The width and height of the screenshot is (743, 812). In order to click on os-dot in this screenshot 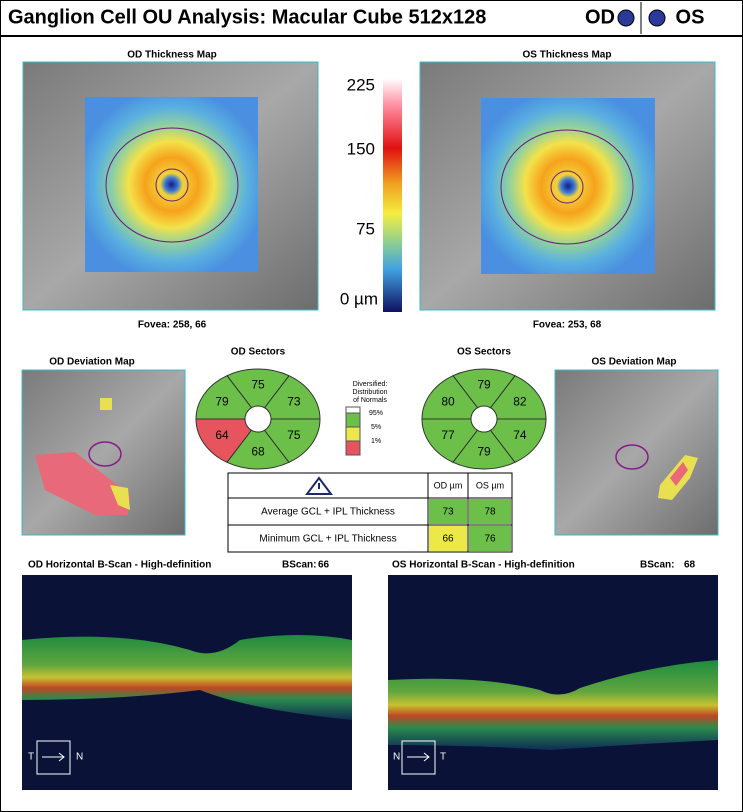, I will do `click(657, 18)`.